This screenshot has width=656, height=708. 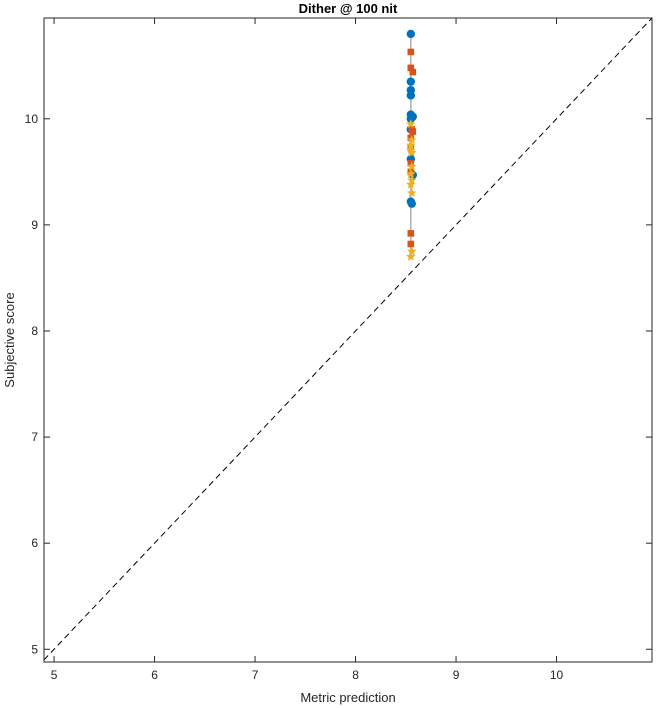 What do you see at coordinates (557, 675) in the screenshot?
I see `x-tick-label: 10` at bounding box center [557, 675].